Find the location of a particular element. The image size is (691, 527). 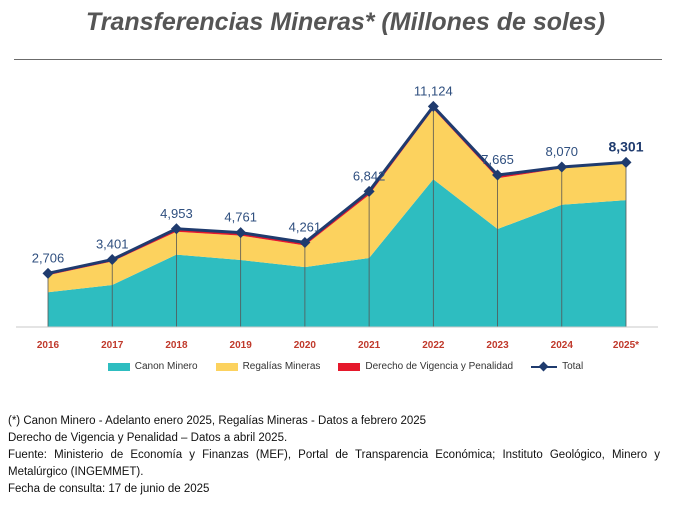

total-value-label: 6,842 is located at coordinates (369, 175).